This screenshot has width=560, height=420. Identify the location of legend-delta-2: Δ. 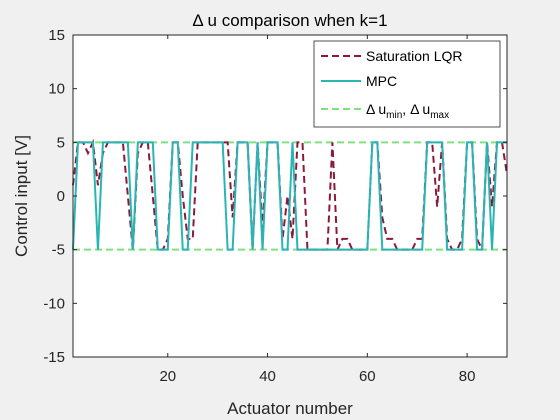
(414, 109).